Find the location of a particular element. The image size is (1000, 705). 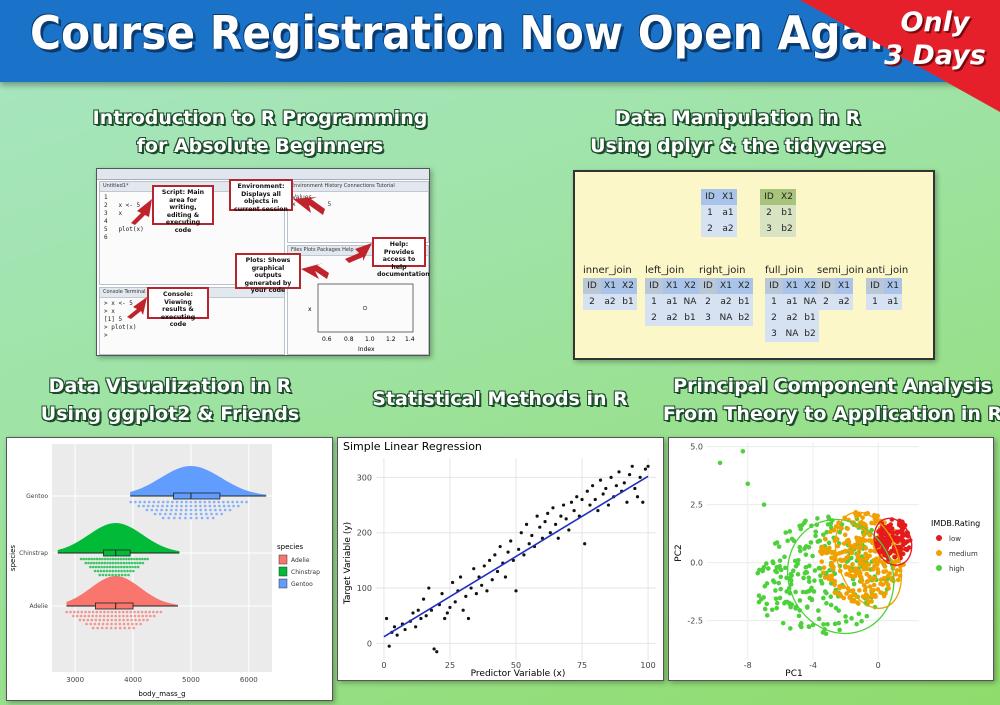

join-name: left_join is located at coordinates (665, 270).